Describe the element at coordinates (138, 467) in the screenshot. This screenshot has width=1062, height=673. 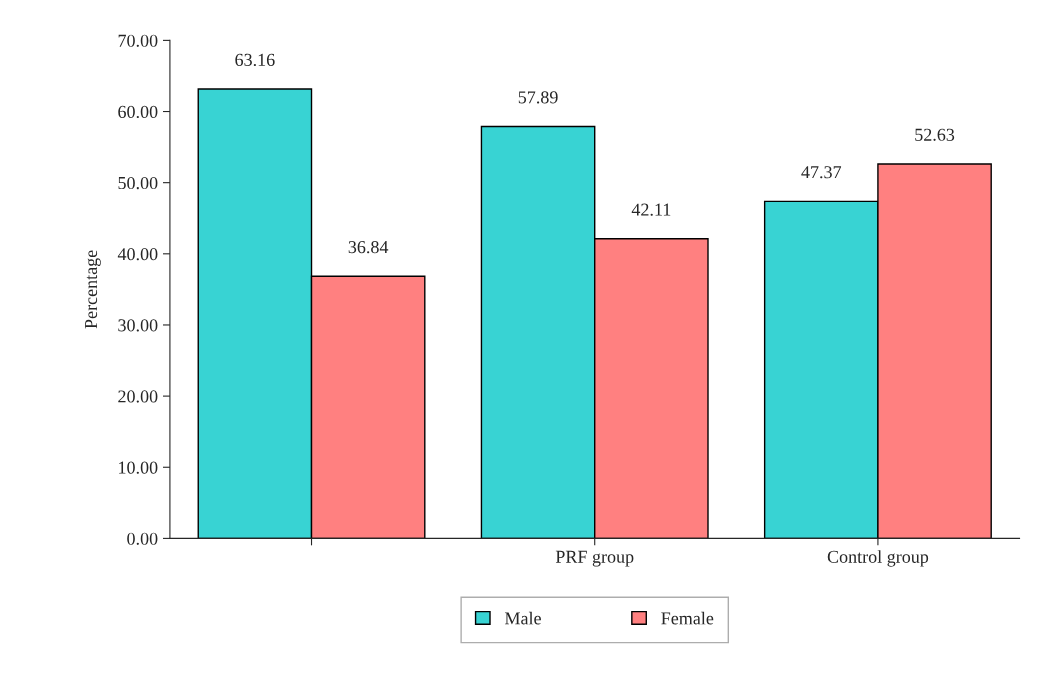
I see `y-tick-label: 10.00` at that location.